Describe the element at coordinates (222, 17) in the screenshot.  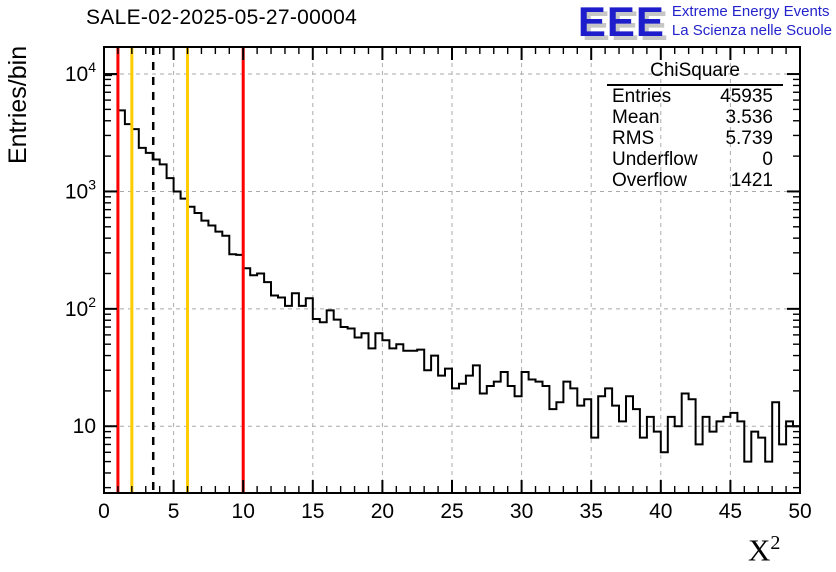
I see `page-title: SALE-02-2025-05-27-00004` at that location.